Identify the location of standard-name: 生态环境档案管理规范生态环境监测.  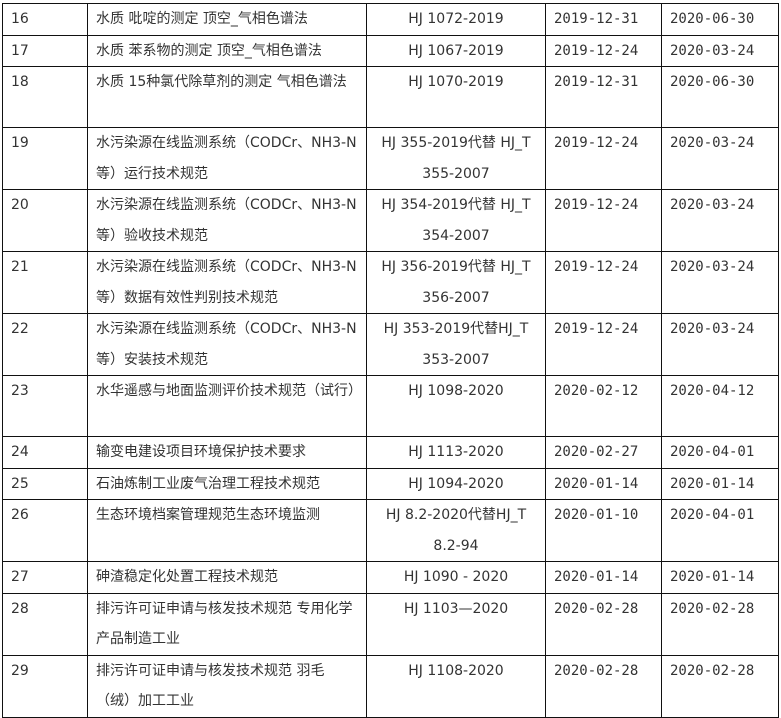
(227, 530).